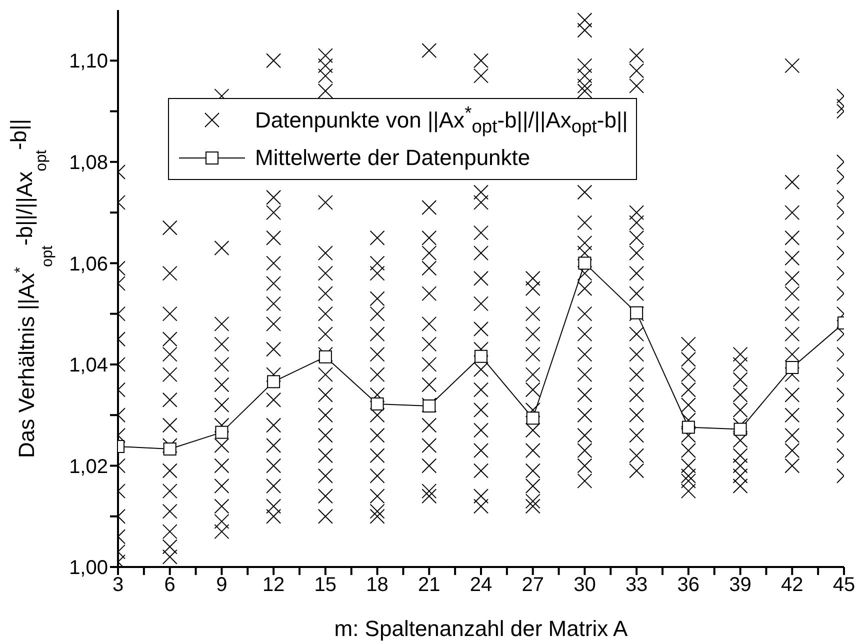  What do you see at coordinates (792, 585) in the screenshot?
I see `x-tick-label: 42` at bounding box center [792, 585].